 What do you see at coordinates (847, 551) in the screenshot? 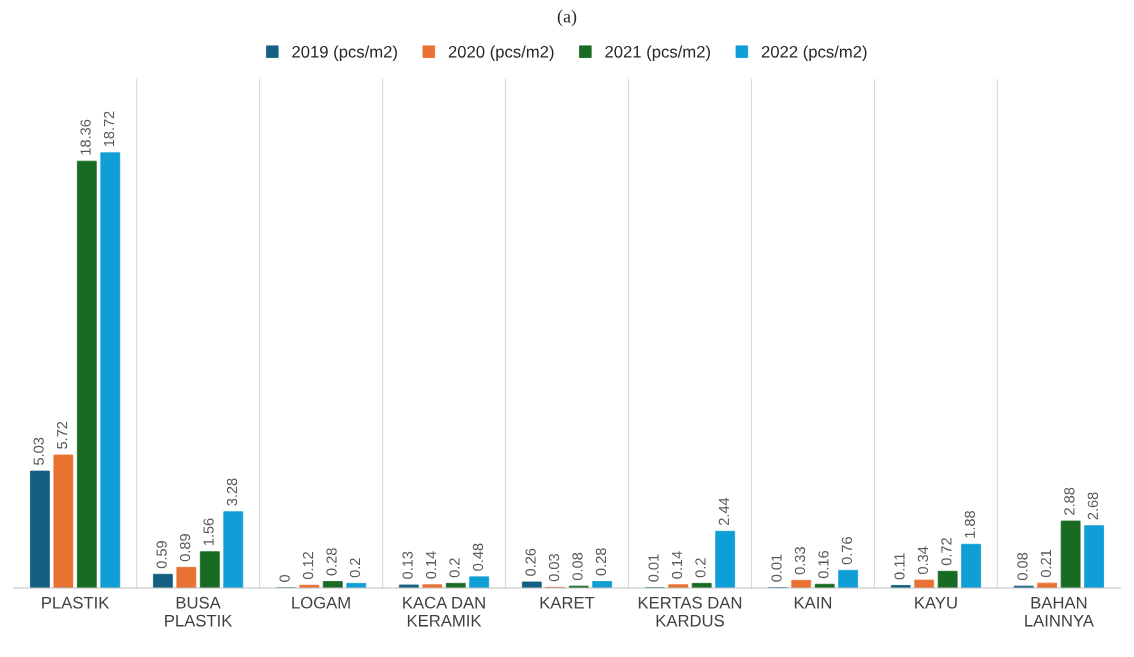
I see `data-label: 0.76` at bounding box center [847, 551].